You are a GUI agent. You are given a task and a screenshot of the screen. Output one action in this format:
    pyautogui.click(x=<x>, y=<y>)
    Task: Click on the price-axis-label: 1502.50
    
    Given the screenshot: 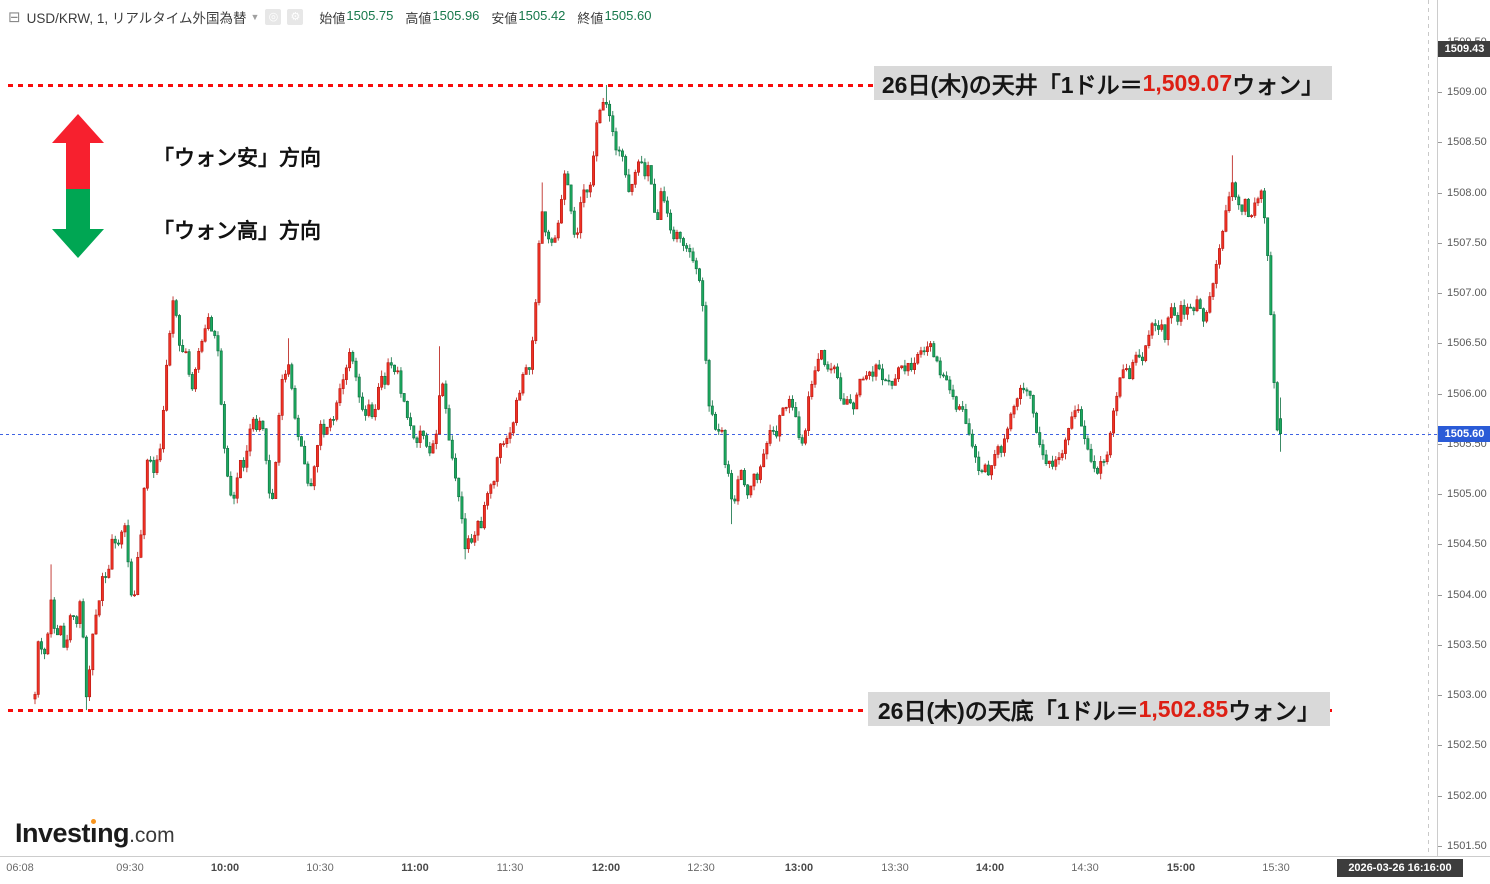 What is the action you would take?
    pyautogui.click(x=1467, y=745)
    